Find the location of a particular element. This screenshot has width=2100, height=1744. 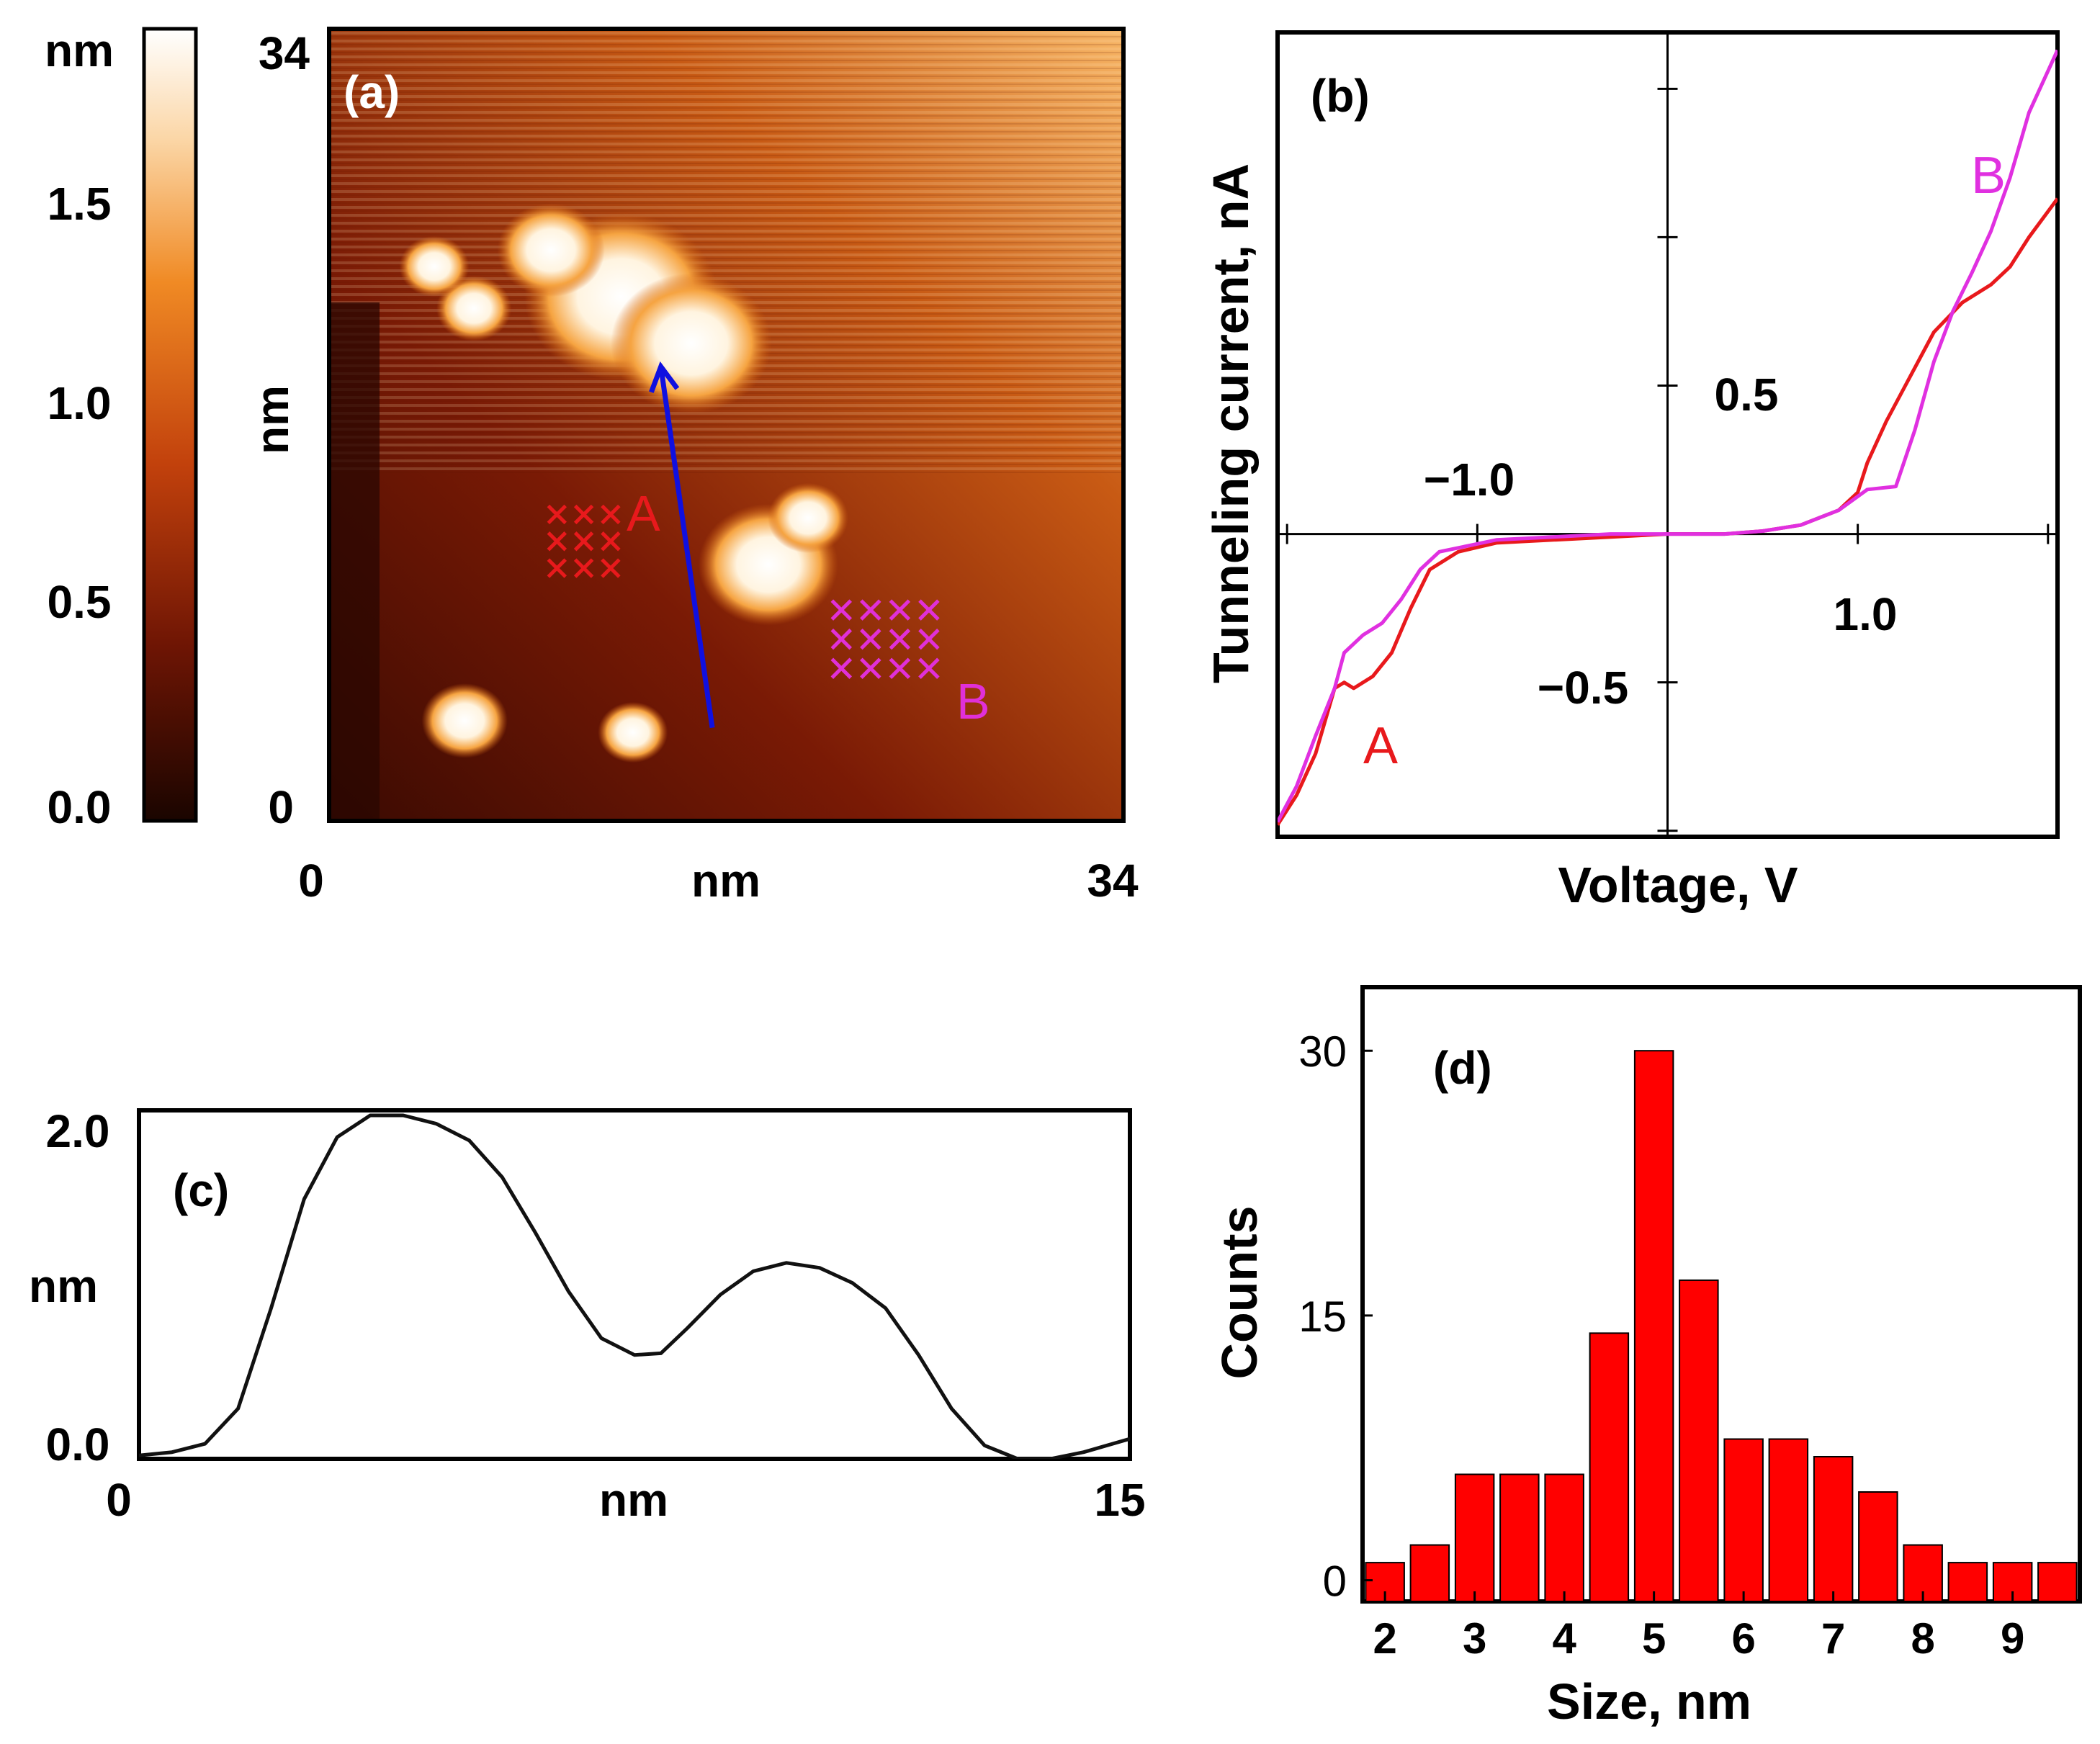

y-tick-label-d: 30 is located at coordinates (1323, 1052).